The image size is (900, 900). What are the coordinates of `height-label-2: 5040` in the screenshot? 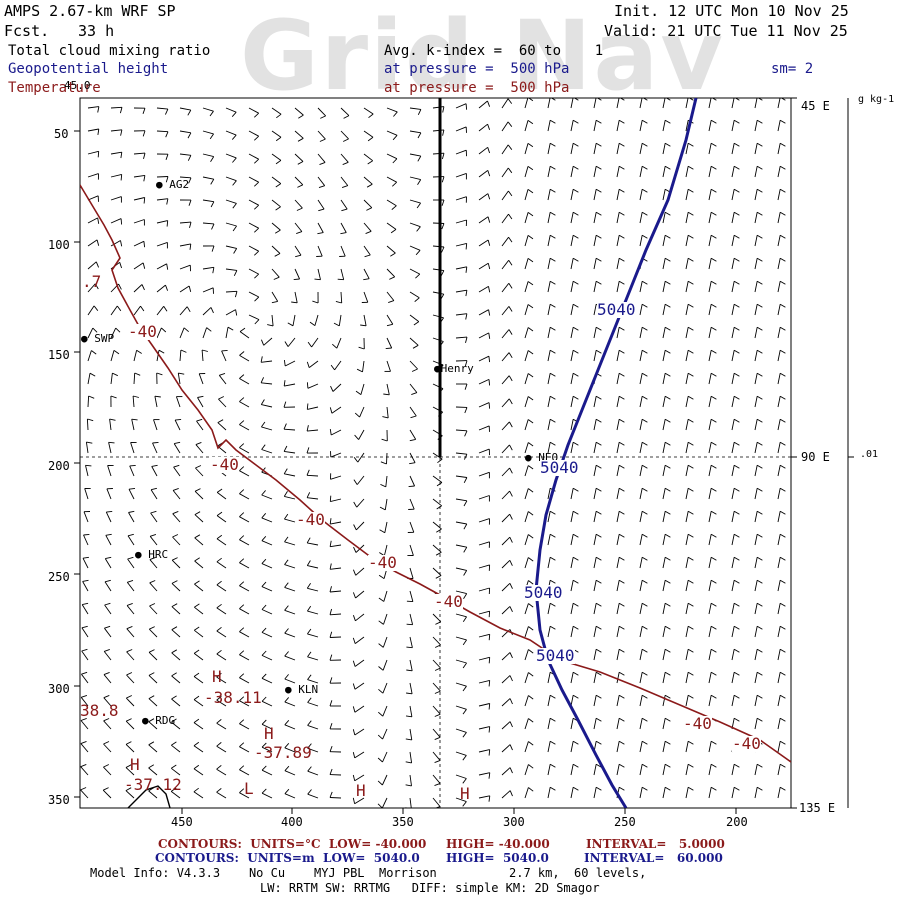 It's located at (559, 467).